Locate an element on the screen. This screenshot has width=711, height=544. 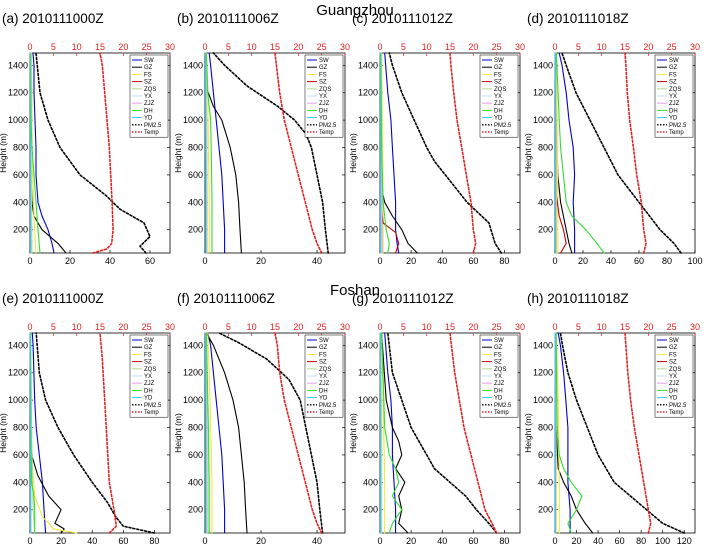
x-tick-label: 20 is located at coordinates (411, 261).